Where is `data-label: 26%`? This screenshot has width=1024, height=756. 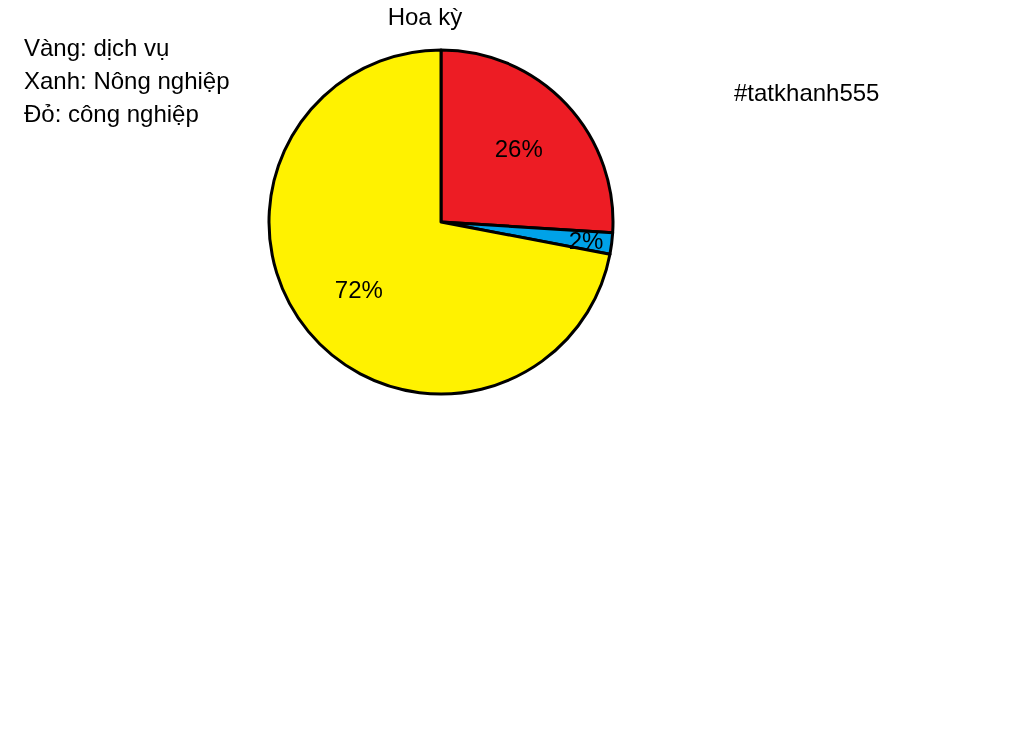 data-label: 26% is located at coordinates (518, 149).